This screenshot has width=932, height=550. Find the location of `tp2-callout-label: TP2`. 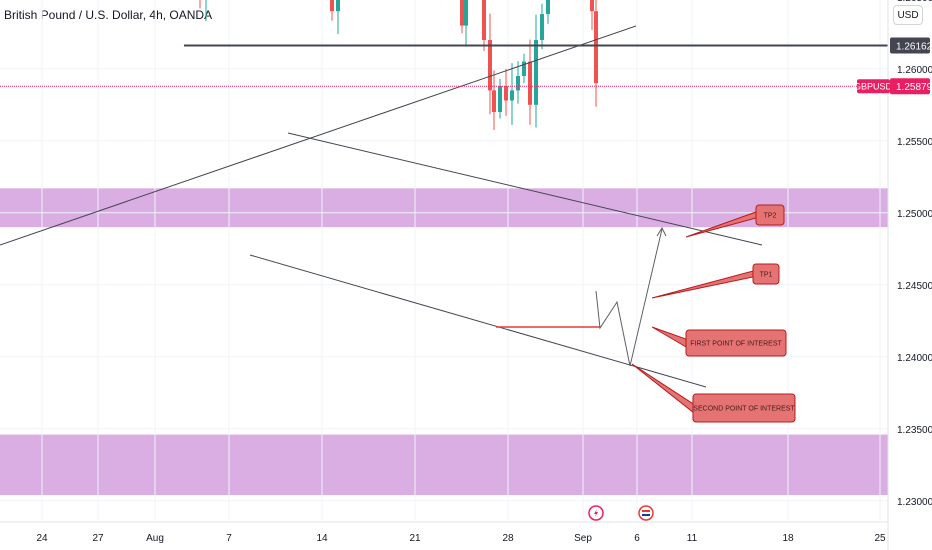

tp2-callout-label: TP2 is located at coordinates (770, 216).